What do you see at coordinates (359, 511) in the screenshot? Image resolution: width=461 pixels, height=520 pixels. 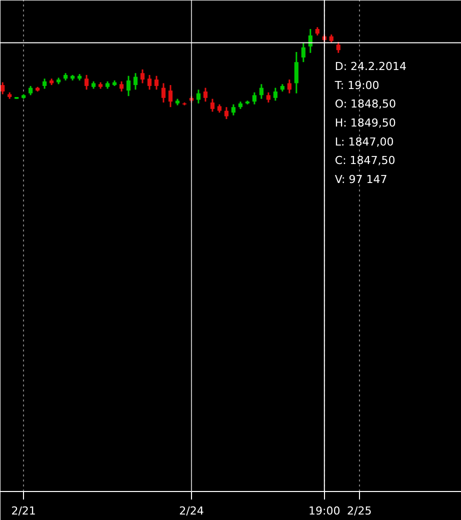 I see `x-tick-label: 2/25` at bounding box center [359, 511].